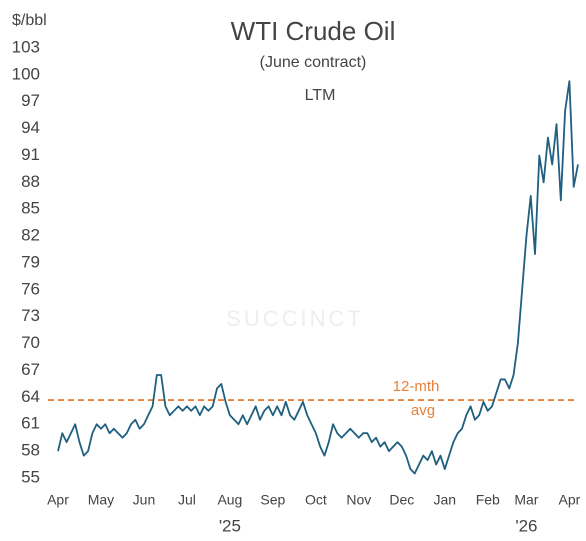  Describe the element at coordinates (526, 500) in the screenshot. I see `x-tick-label: Mar` at that location.